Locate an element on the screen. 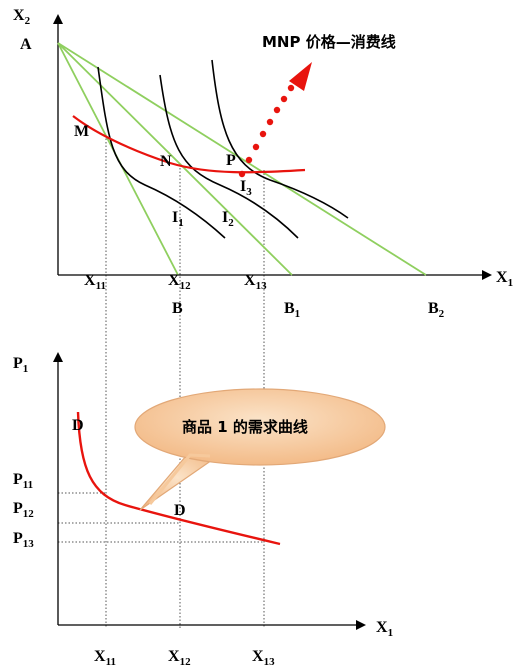 This screenshot has height=669, width=522. top-x-tick-x11: X11 is located at coordinates (95, 282).